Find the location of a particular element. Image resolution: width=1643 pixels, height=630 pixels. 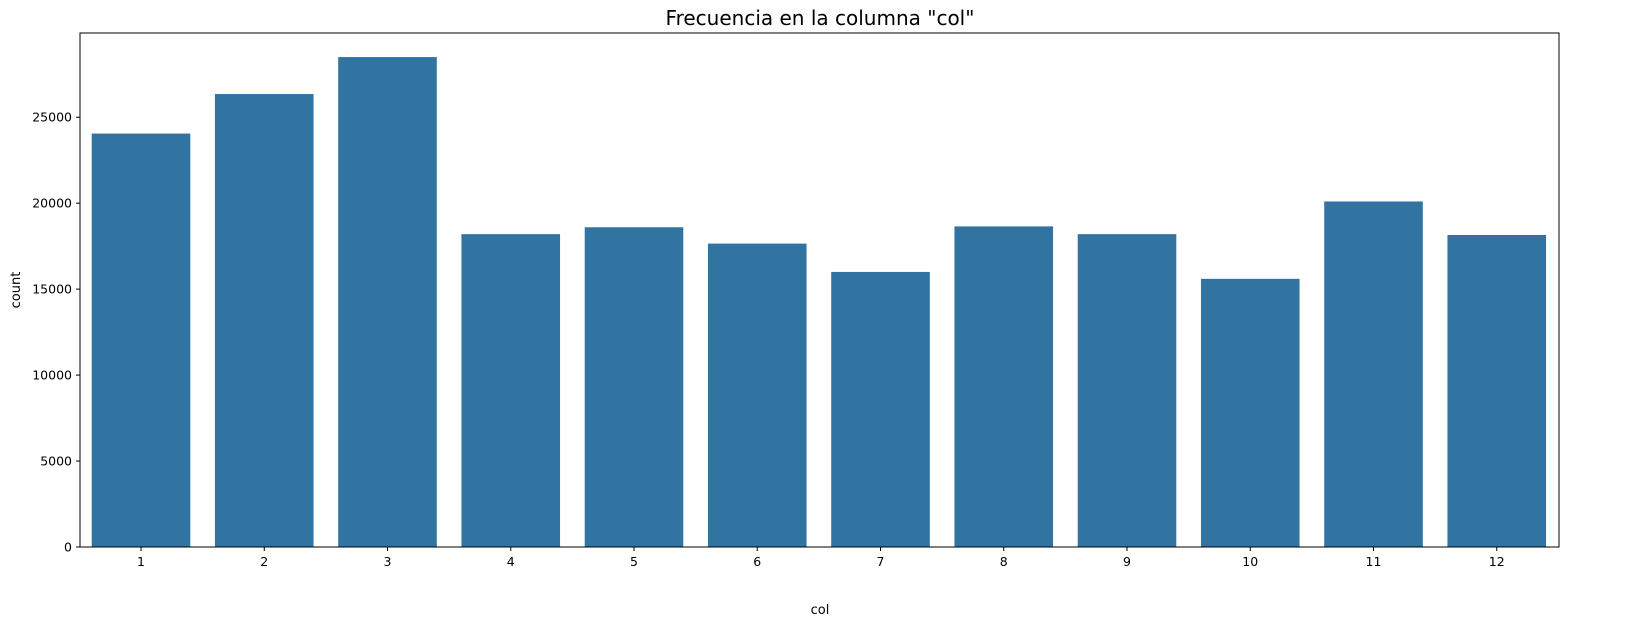

y-tick-label: 15000 is located at coordinates (52, 289).